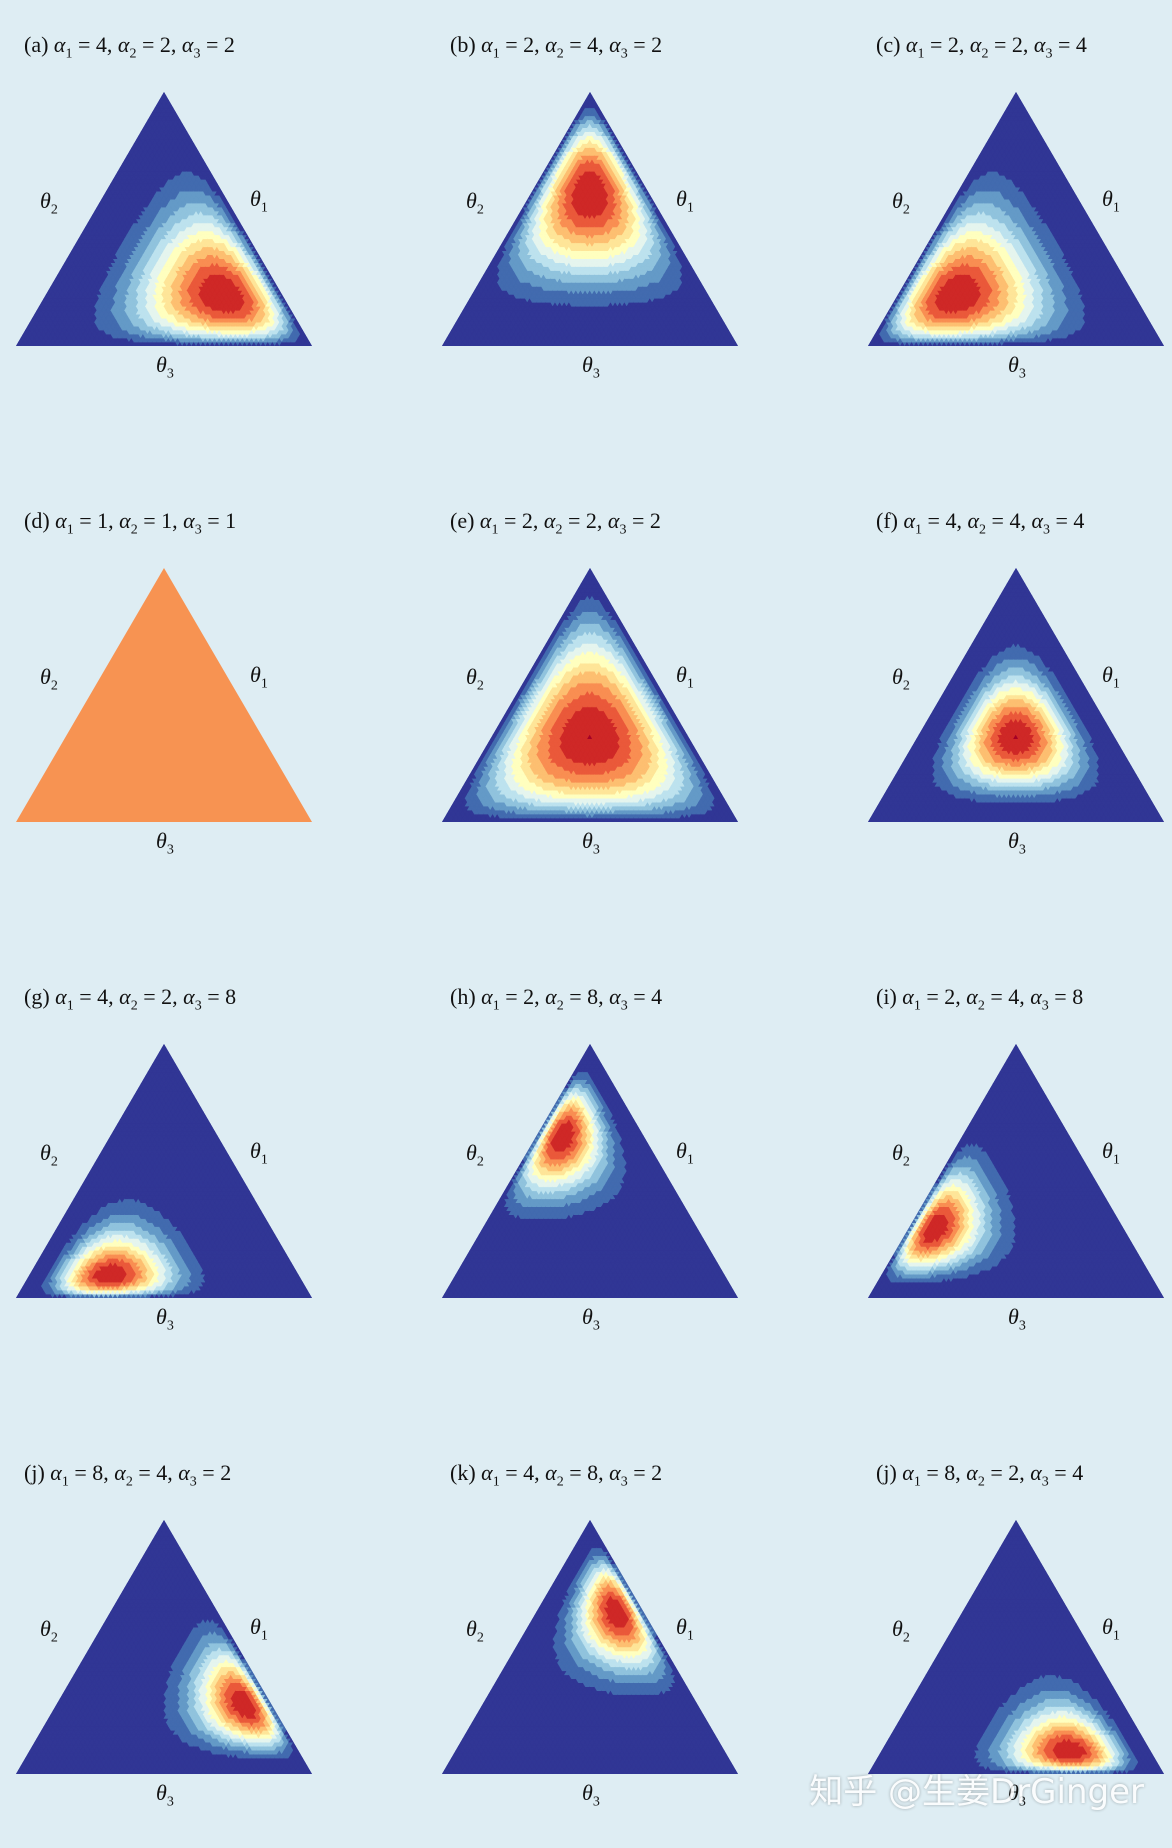  Describe the element at coordinates (170, 373) in the screenshot. I see `axis-subscript: 3` at that location.